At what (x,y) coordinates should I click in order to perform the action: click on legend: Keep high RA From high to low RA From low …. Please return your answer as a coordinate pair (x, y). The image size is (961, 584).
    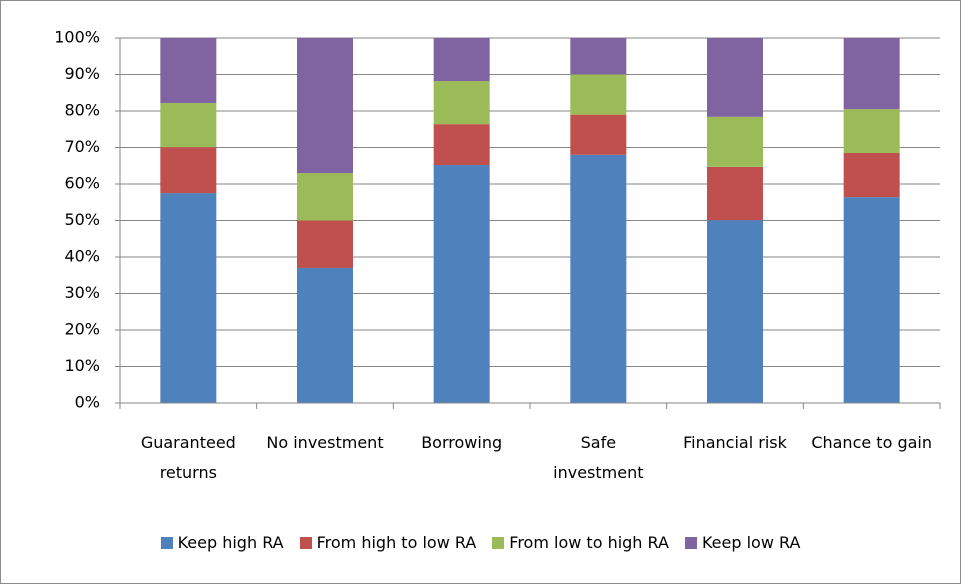
    Looking at the image, I should click on (480, 542).